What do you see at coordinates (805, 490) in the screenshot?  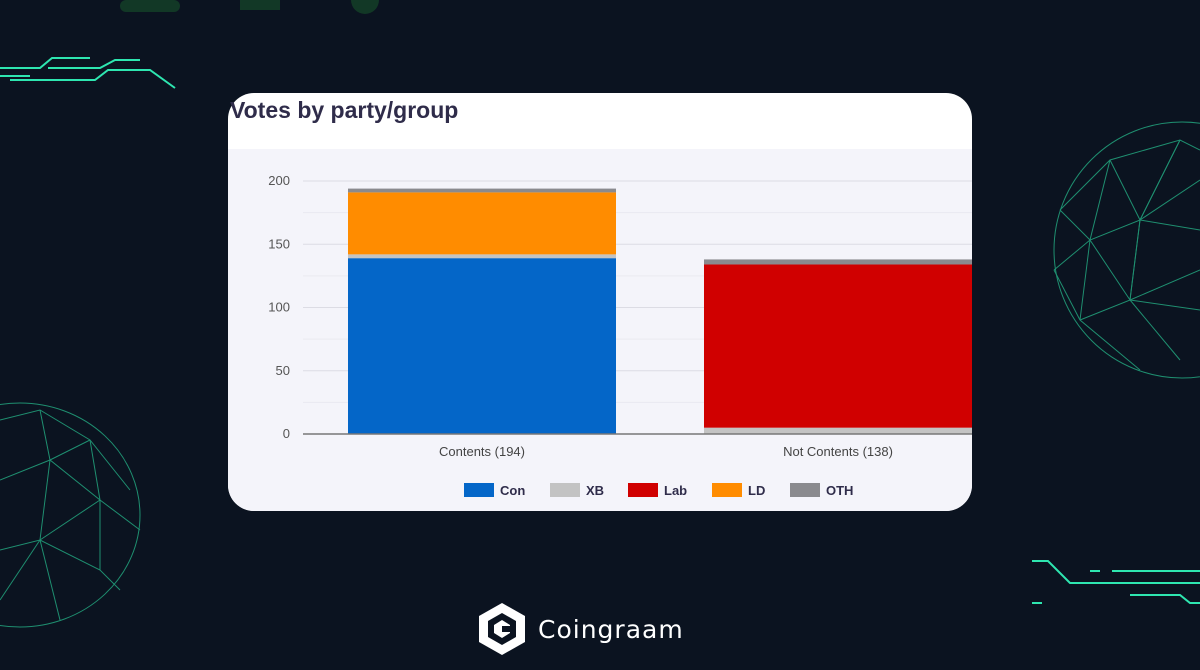 I see `legend-swatch-oth` at bounding box center [805, 490].